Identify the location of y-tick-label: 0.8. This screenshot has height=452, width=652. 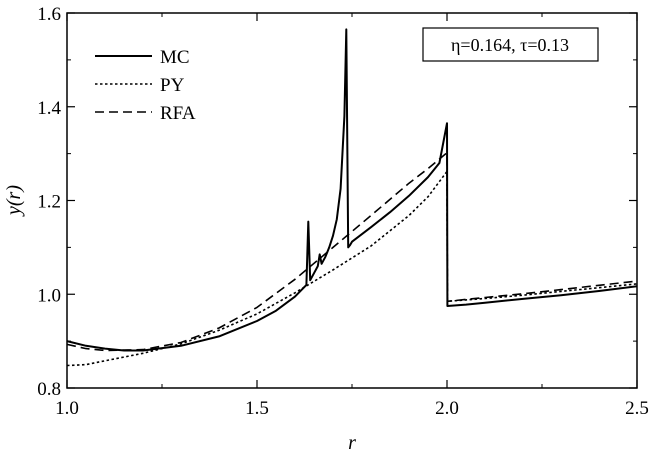
(49, 389).